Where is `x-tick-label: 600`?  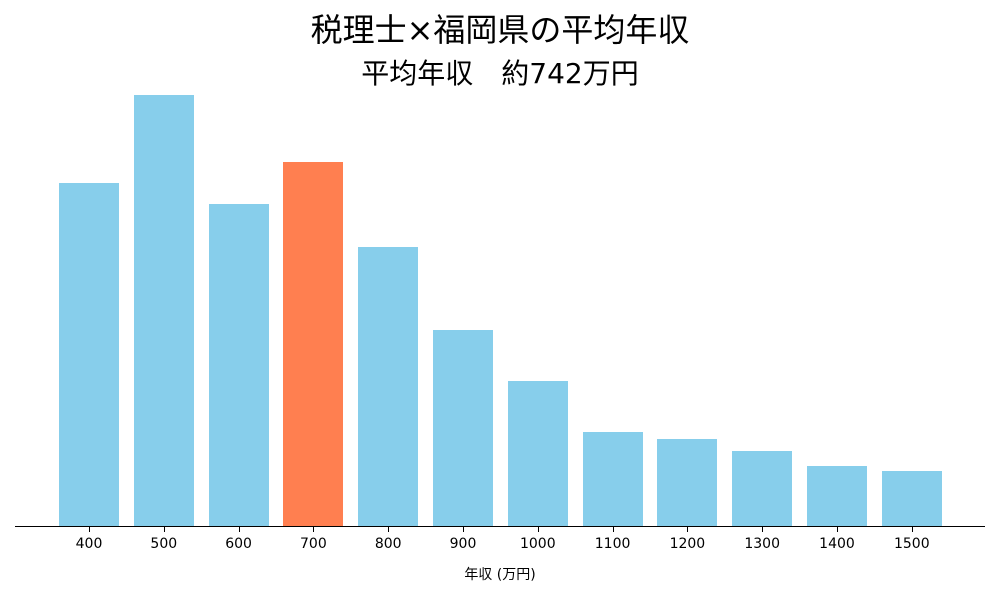 x-tick-label: 600 is located at coordinates (238, 544).